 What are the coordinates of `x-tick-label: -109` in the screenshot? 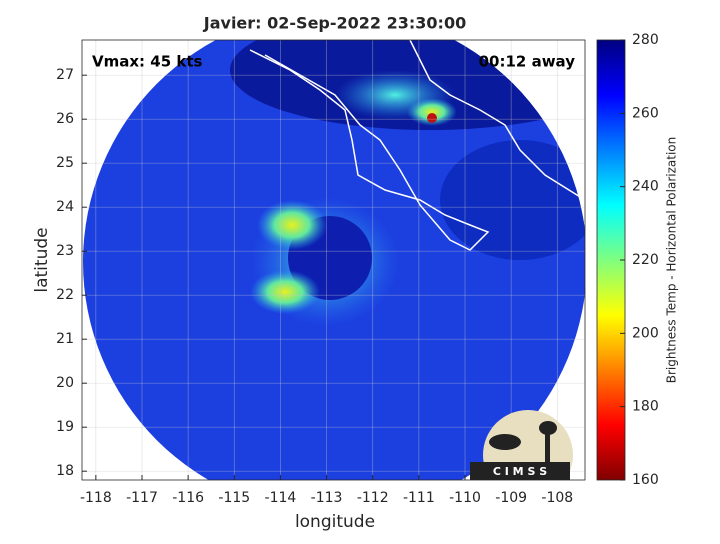 It's located at (511, 498).